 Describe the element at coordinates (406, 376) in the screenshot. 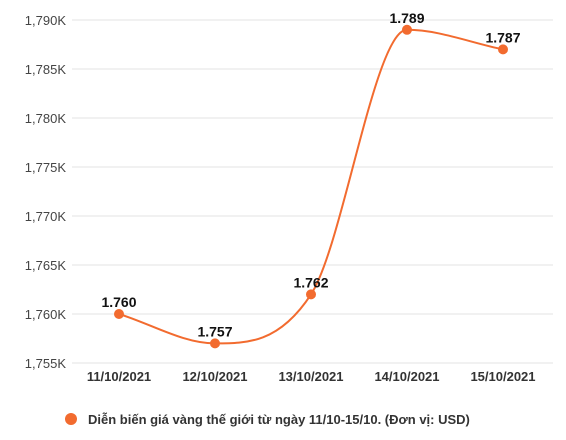

I see `x-tick-label: 14/10/2021` at that location.